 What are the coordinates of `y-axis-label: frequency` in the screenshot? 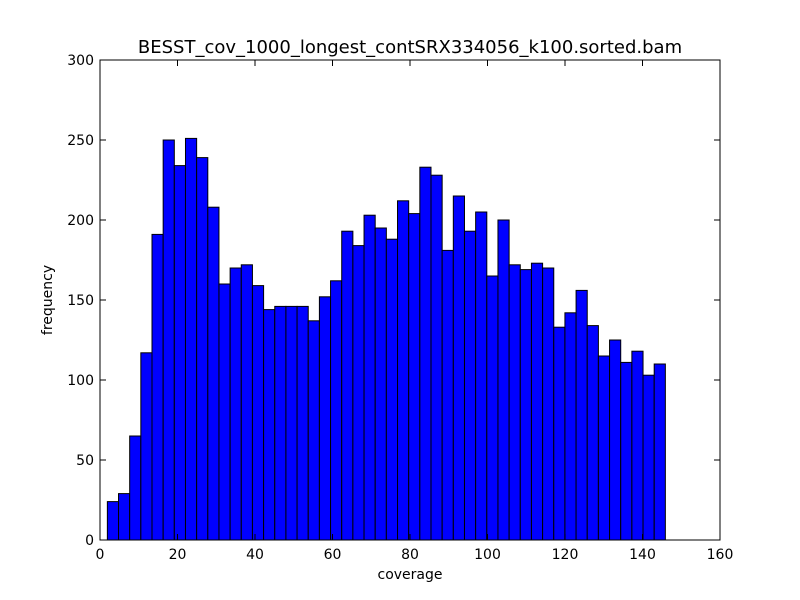 It's located at (48, 300).